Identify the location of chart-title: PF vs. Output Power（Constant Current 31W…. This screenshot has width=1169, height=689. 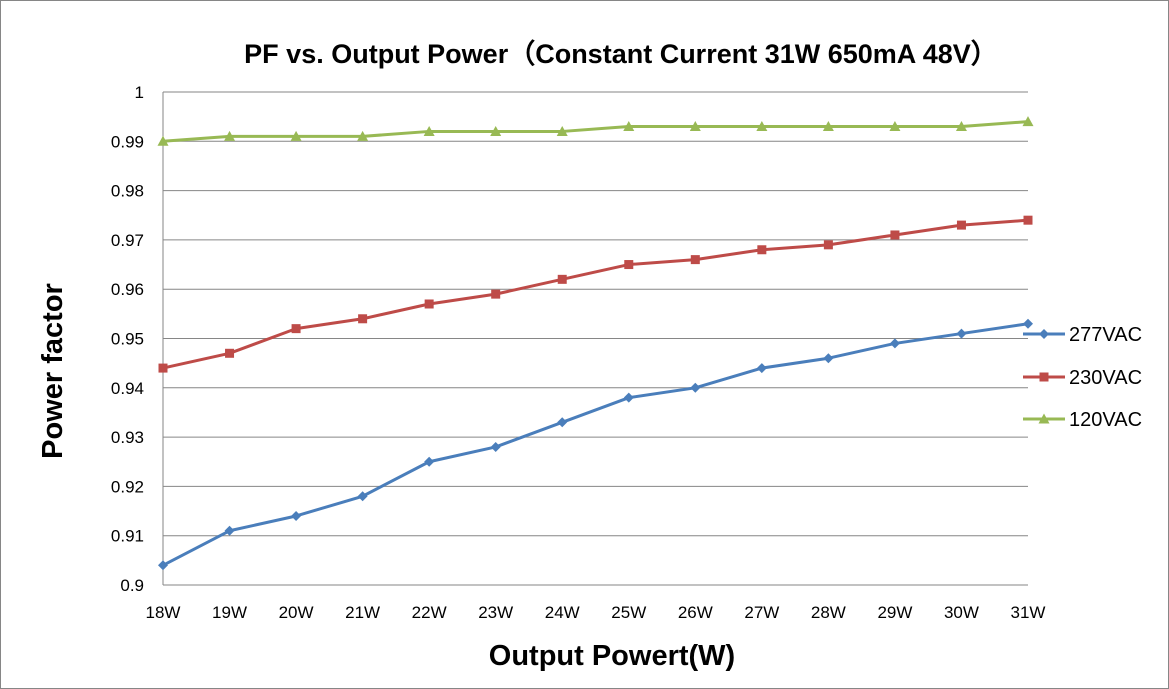
(621, 54).